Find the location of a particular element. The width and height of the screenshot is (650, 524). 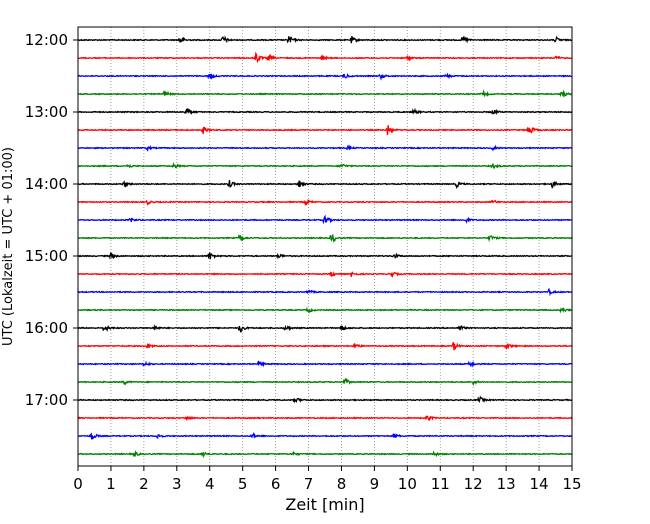

x-tick-label-3: 3 is located at coordinates (177, 484).